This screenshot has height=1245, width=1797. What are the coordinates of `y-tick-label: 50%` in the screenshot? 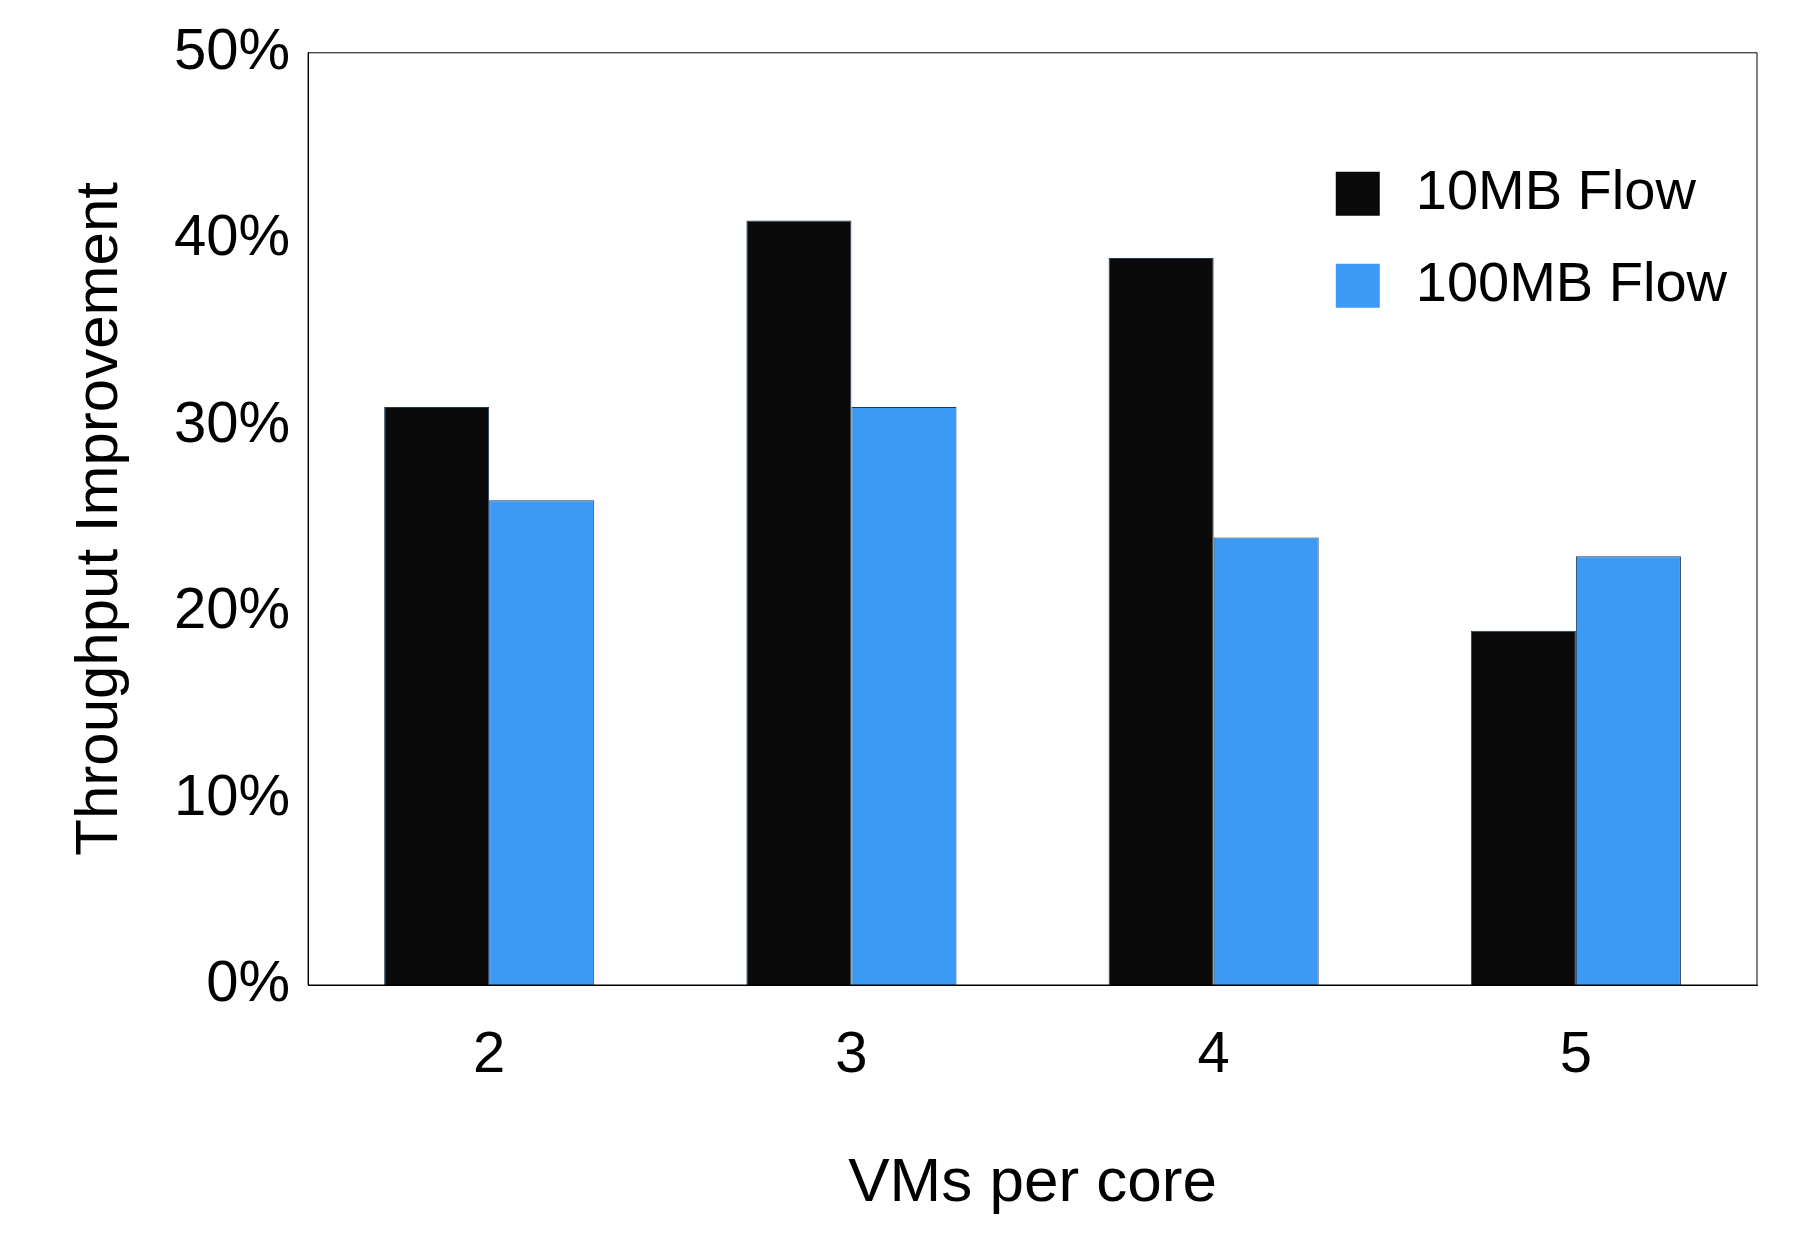 It's located at (232, 48).